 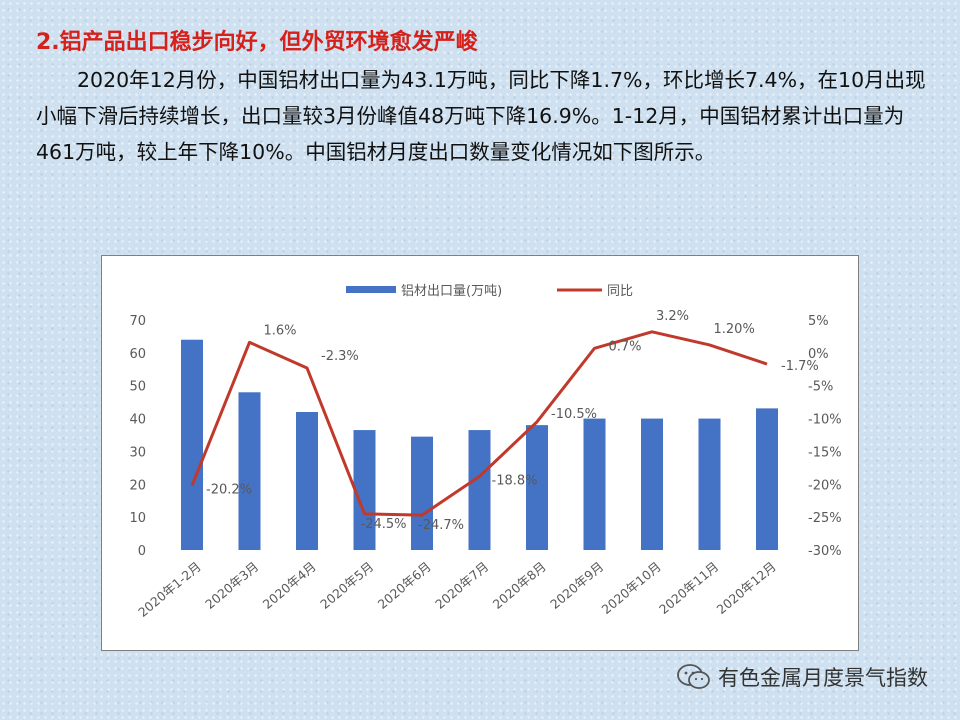 What do you see at coordinates (631, 588) in the screenshot?
I see `x-tick-label: 2020年10月` at bounding box center [631, 588].